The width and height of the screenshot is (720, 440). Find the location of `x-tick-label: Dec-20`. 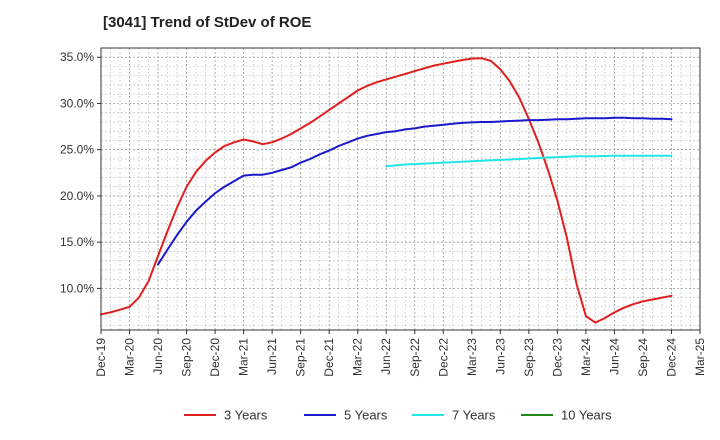

x-tick-label: Dec-20 is located at coordinates (215, 357).